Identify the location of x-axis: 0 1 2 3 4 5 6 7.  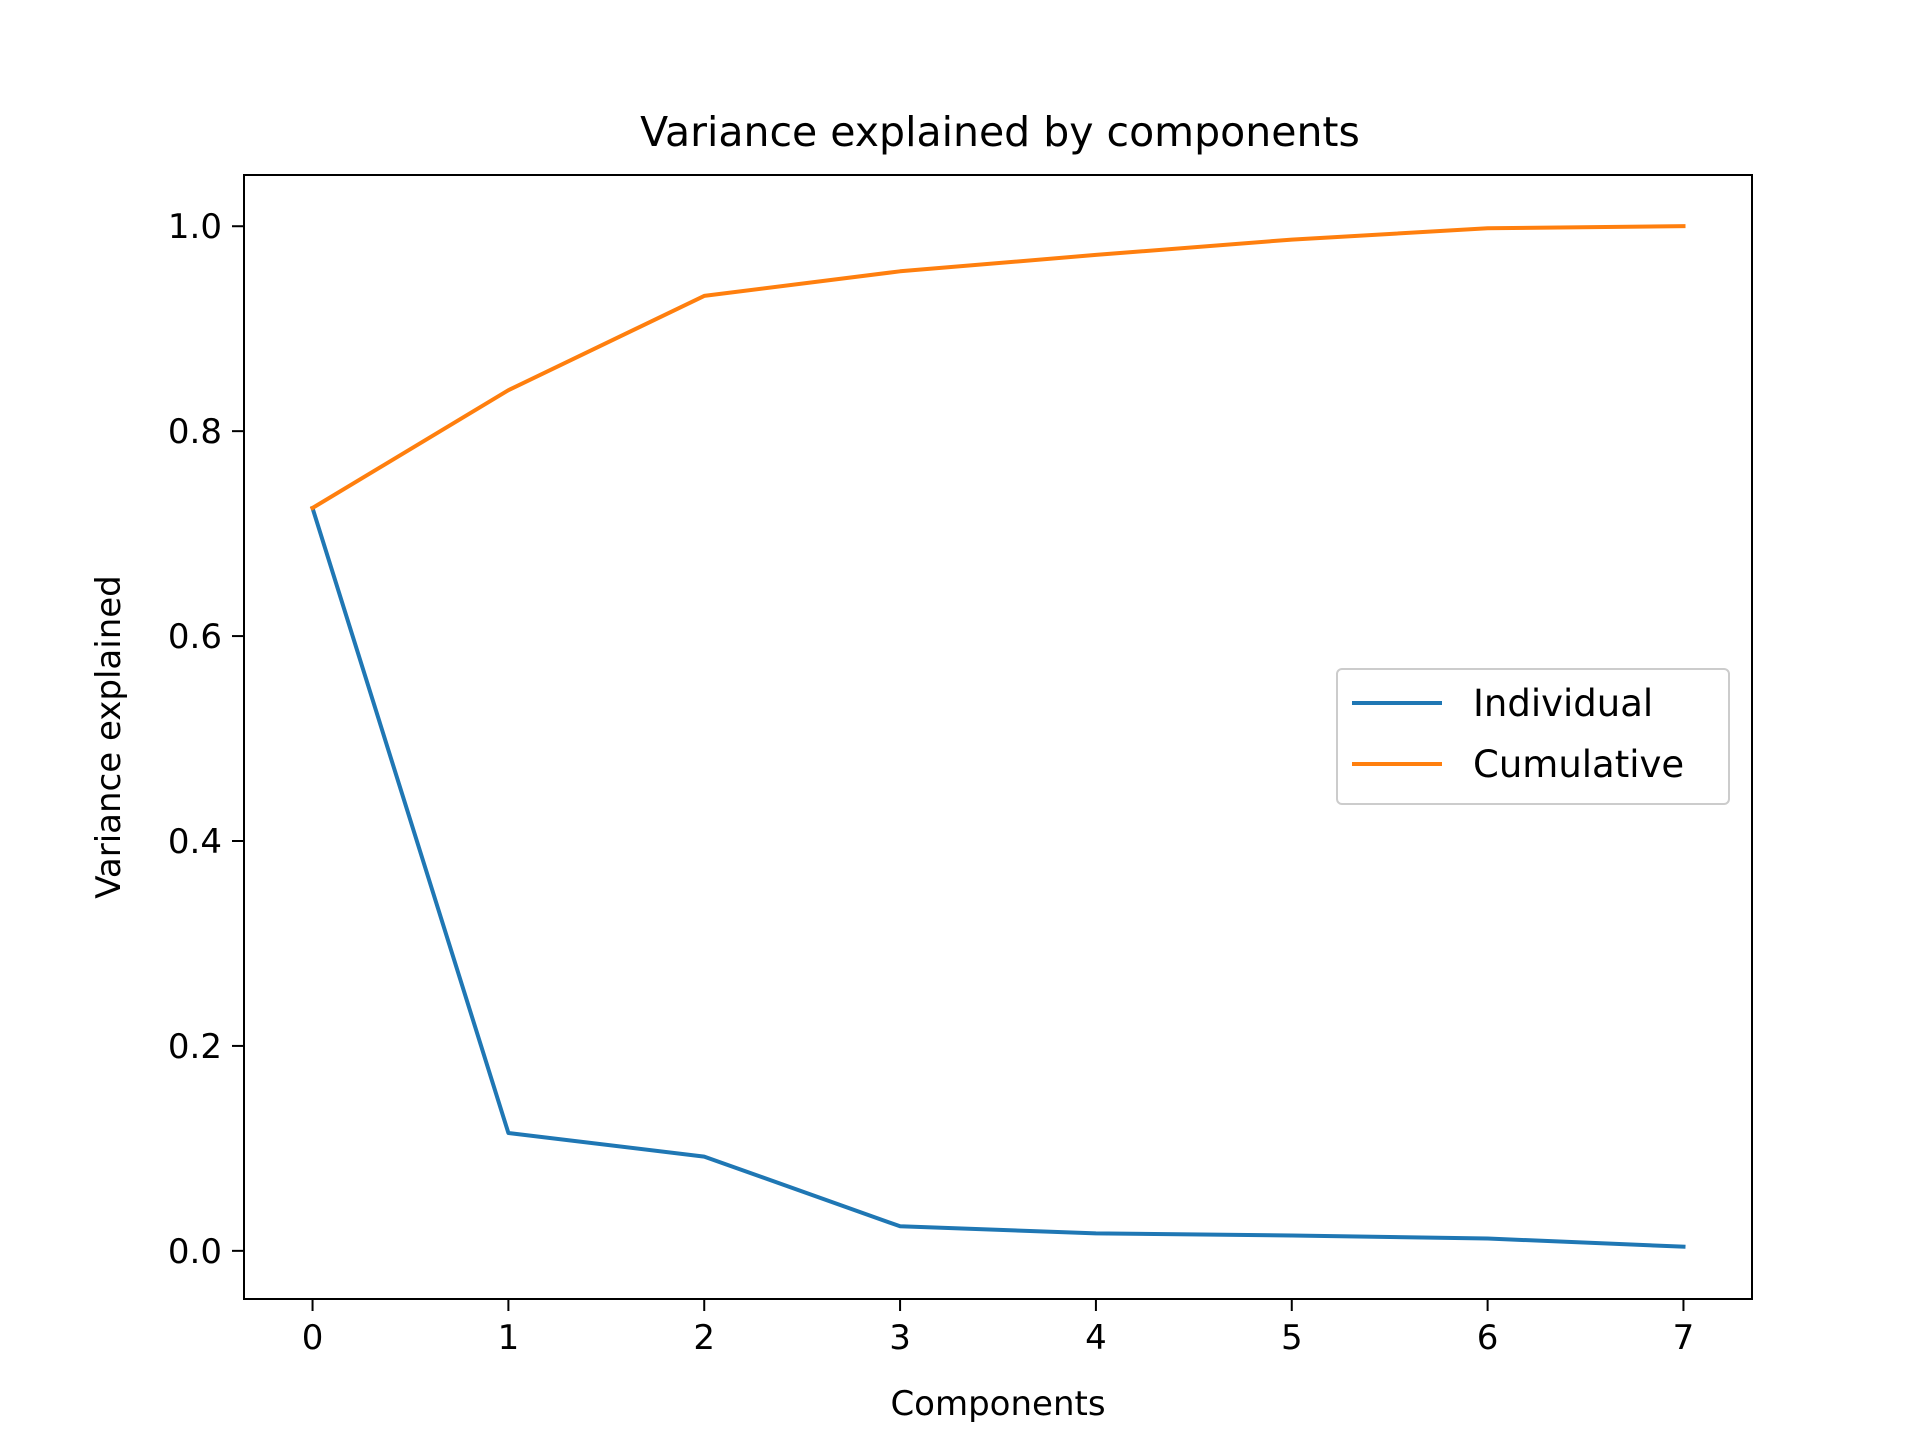
(998, 1328).